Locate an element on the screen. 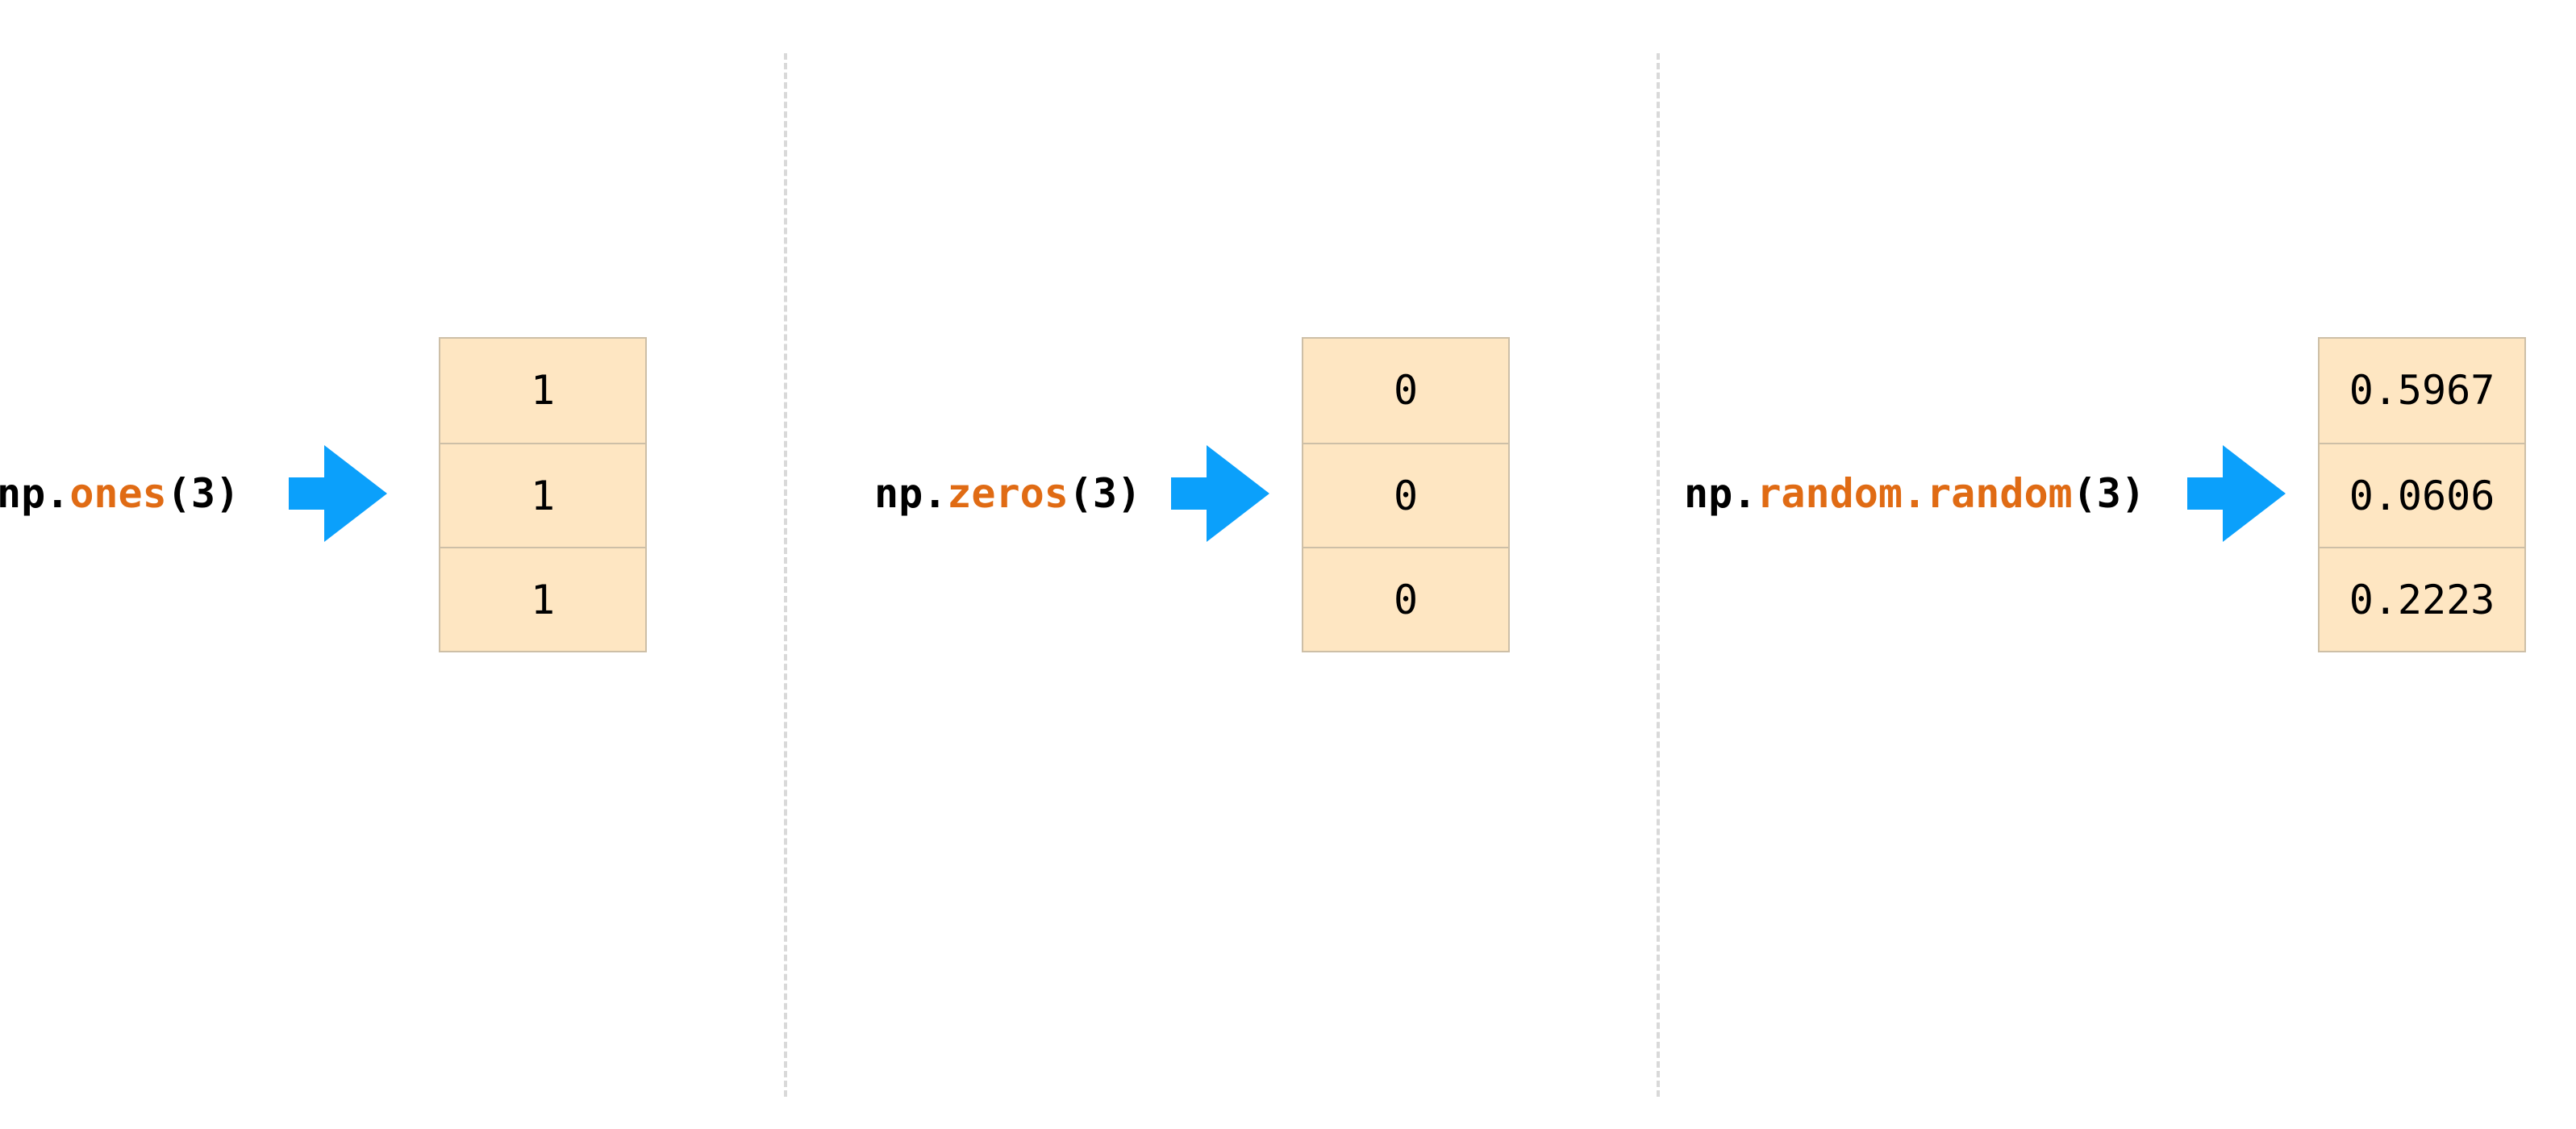 Image resolution: width=2576 pixels, height=1129 pixels. result-array-ones: 1 1 1 is located at coordinates (543, 494).